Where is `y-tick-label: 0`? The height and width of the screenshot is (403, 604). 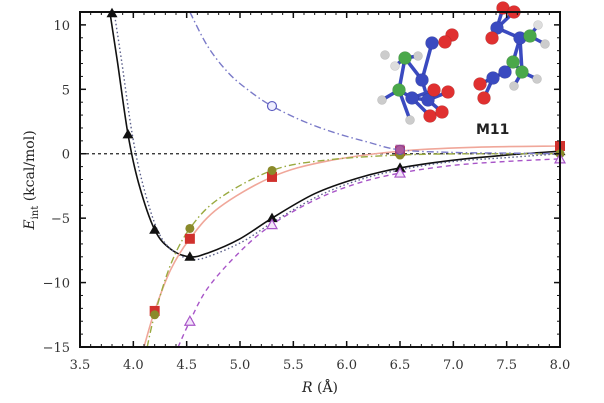
y-tick-label: 0 is located at coordinates (66, 155).